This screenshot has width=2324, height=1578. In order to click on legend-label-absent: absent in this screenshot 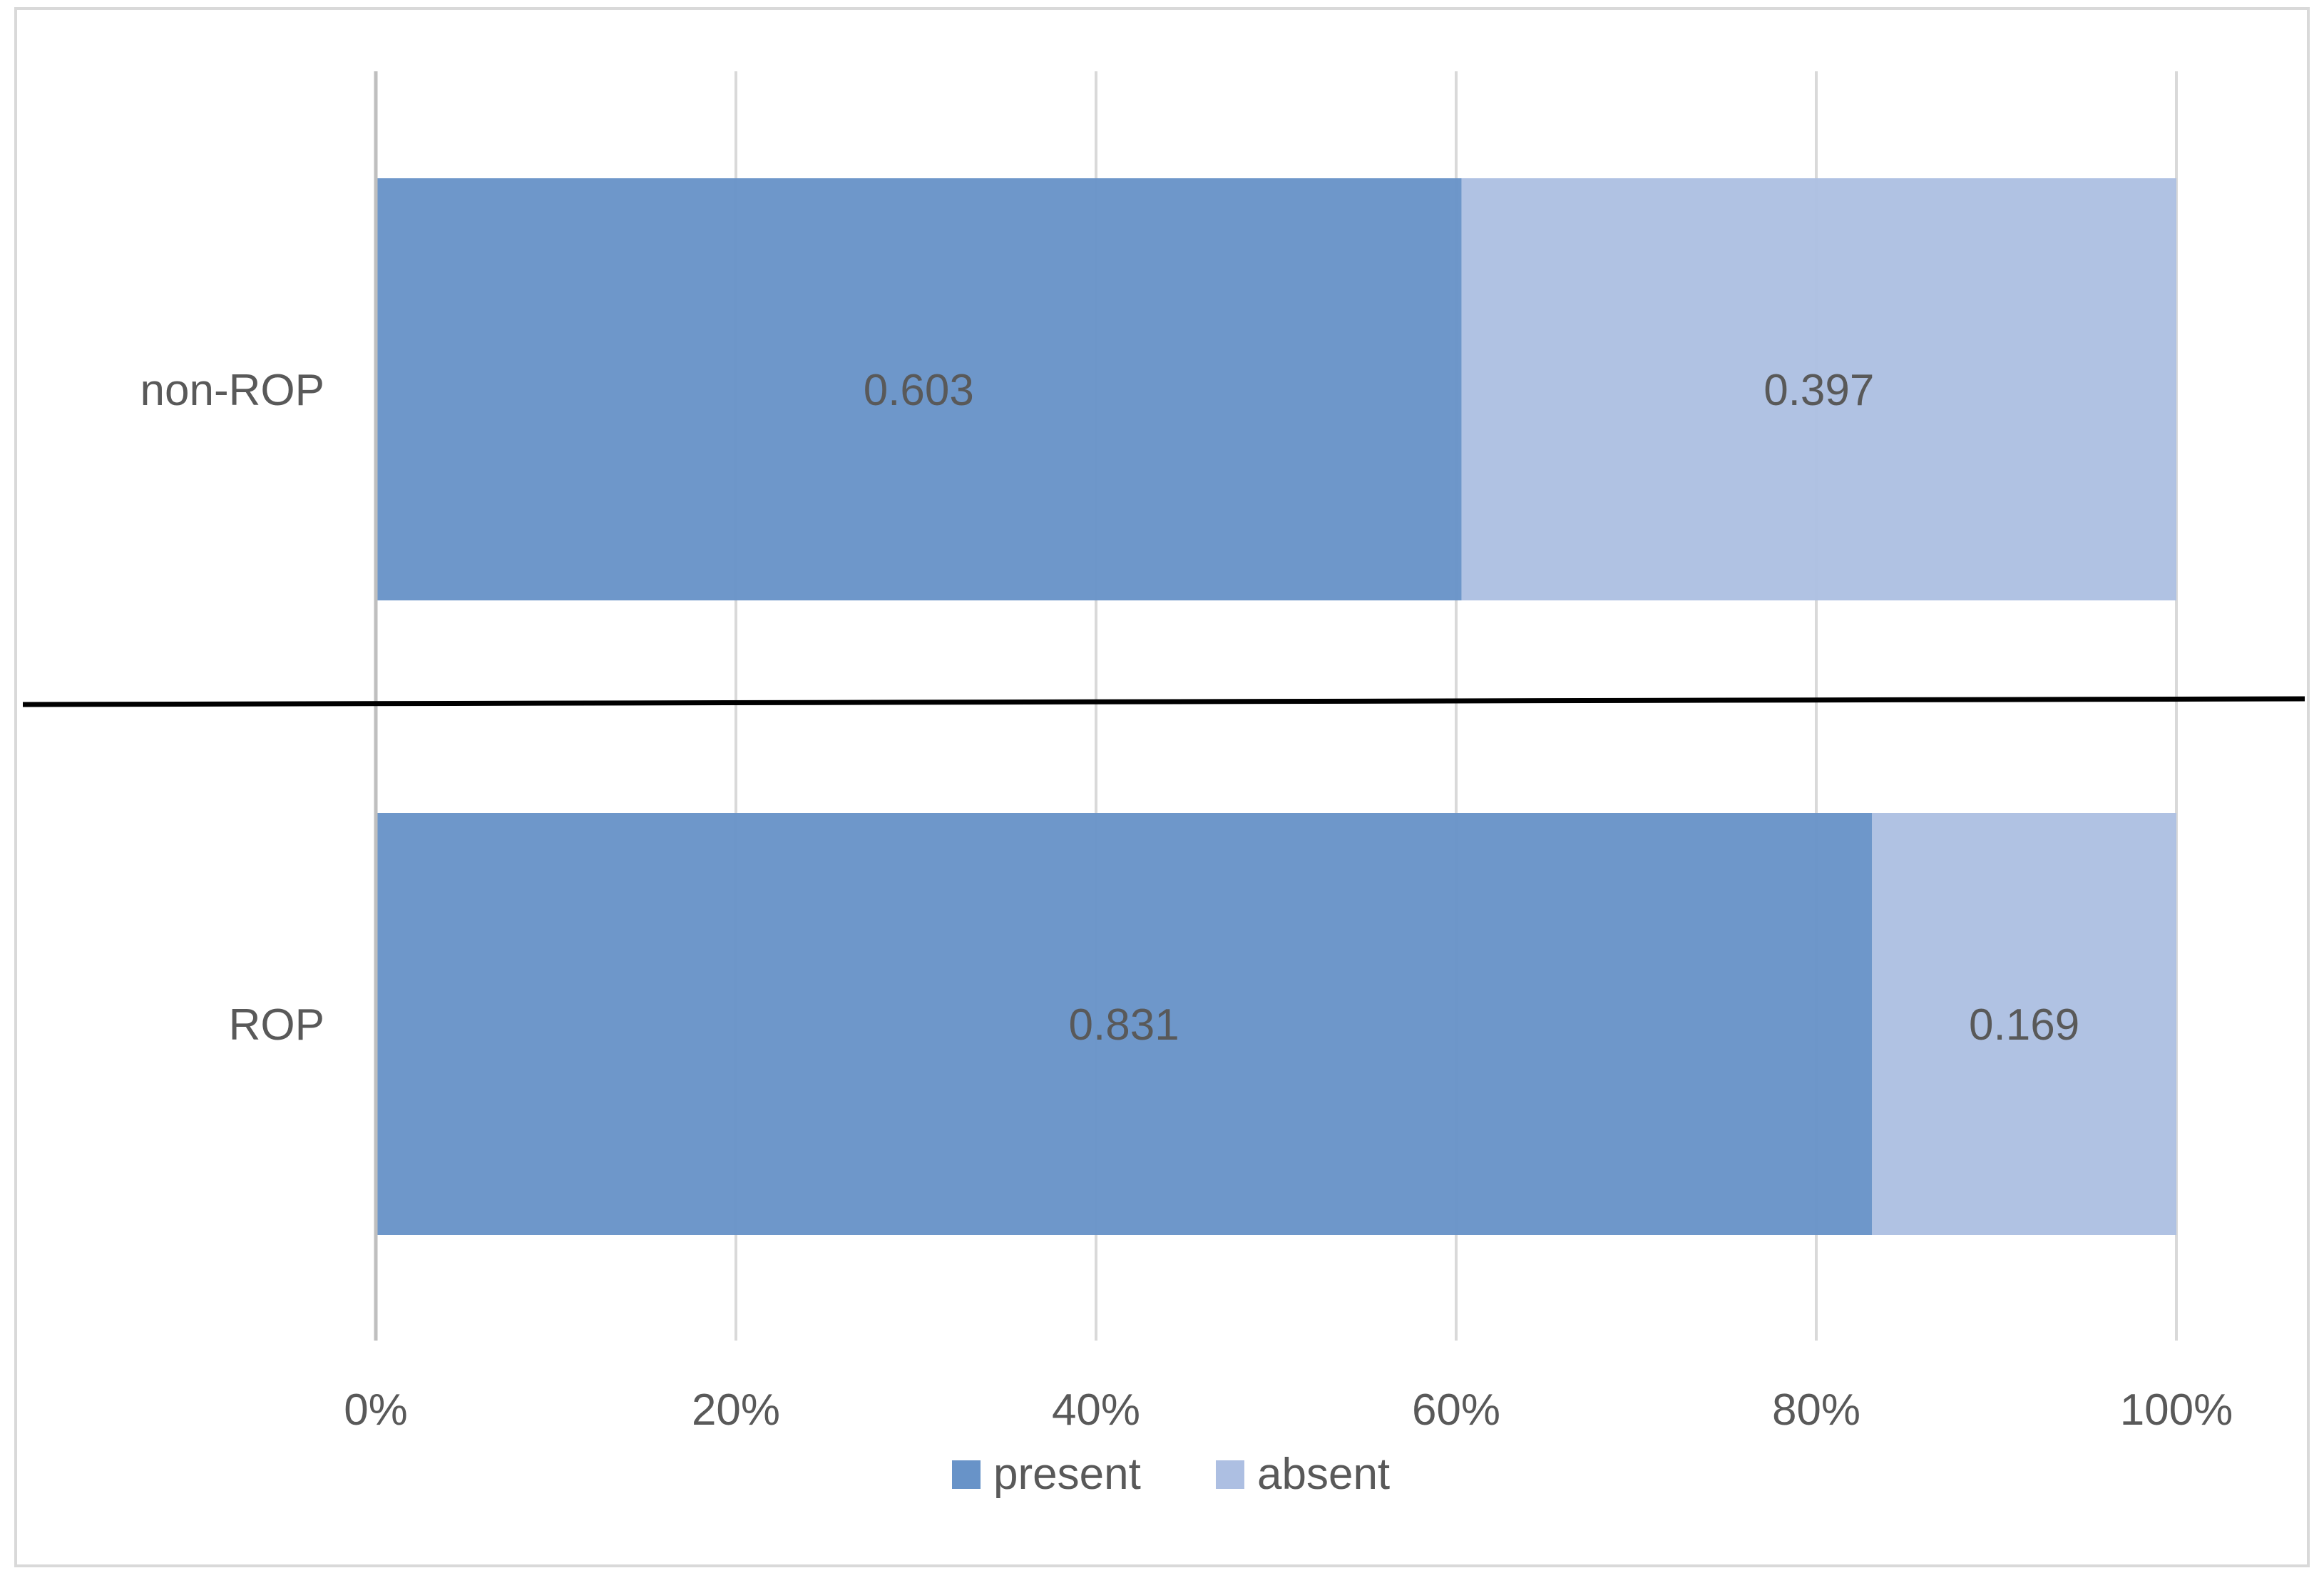, I will do `click(1323, 1474)`.